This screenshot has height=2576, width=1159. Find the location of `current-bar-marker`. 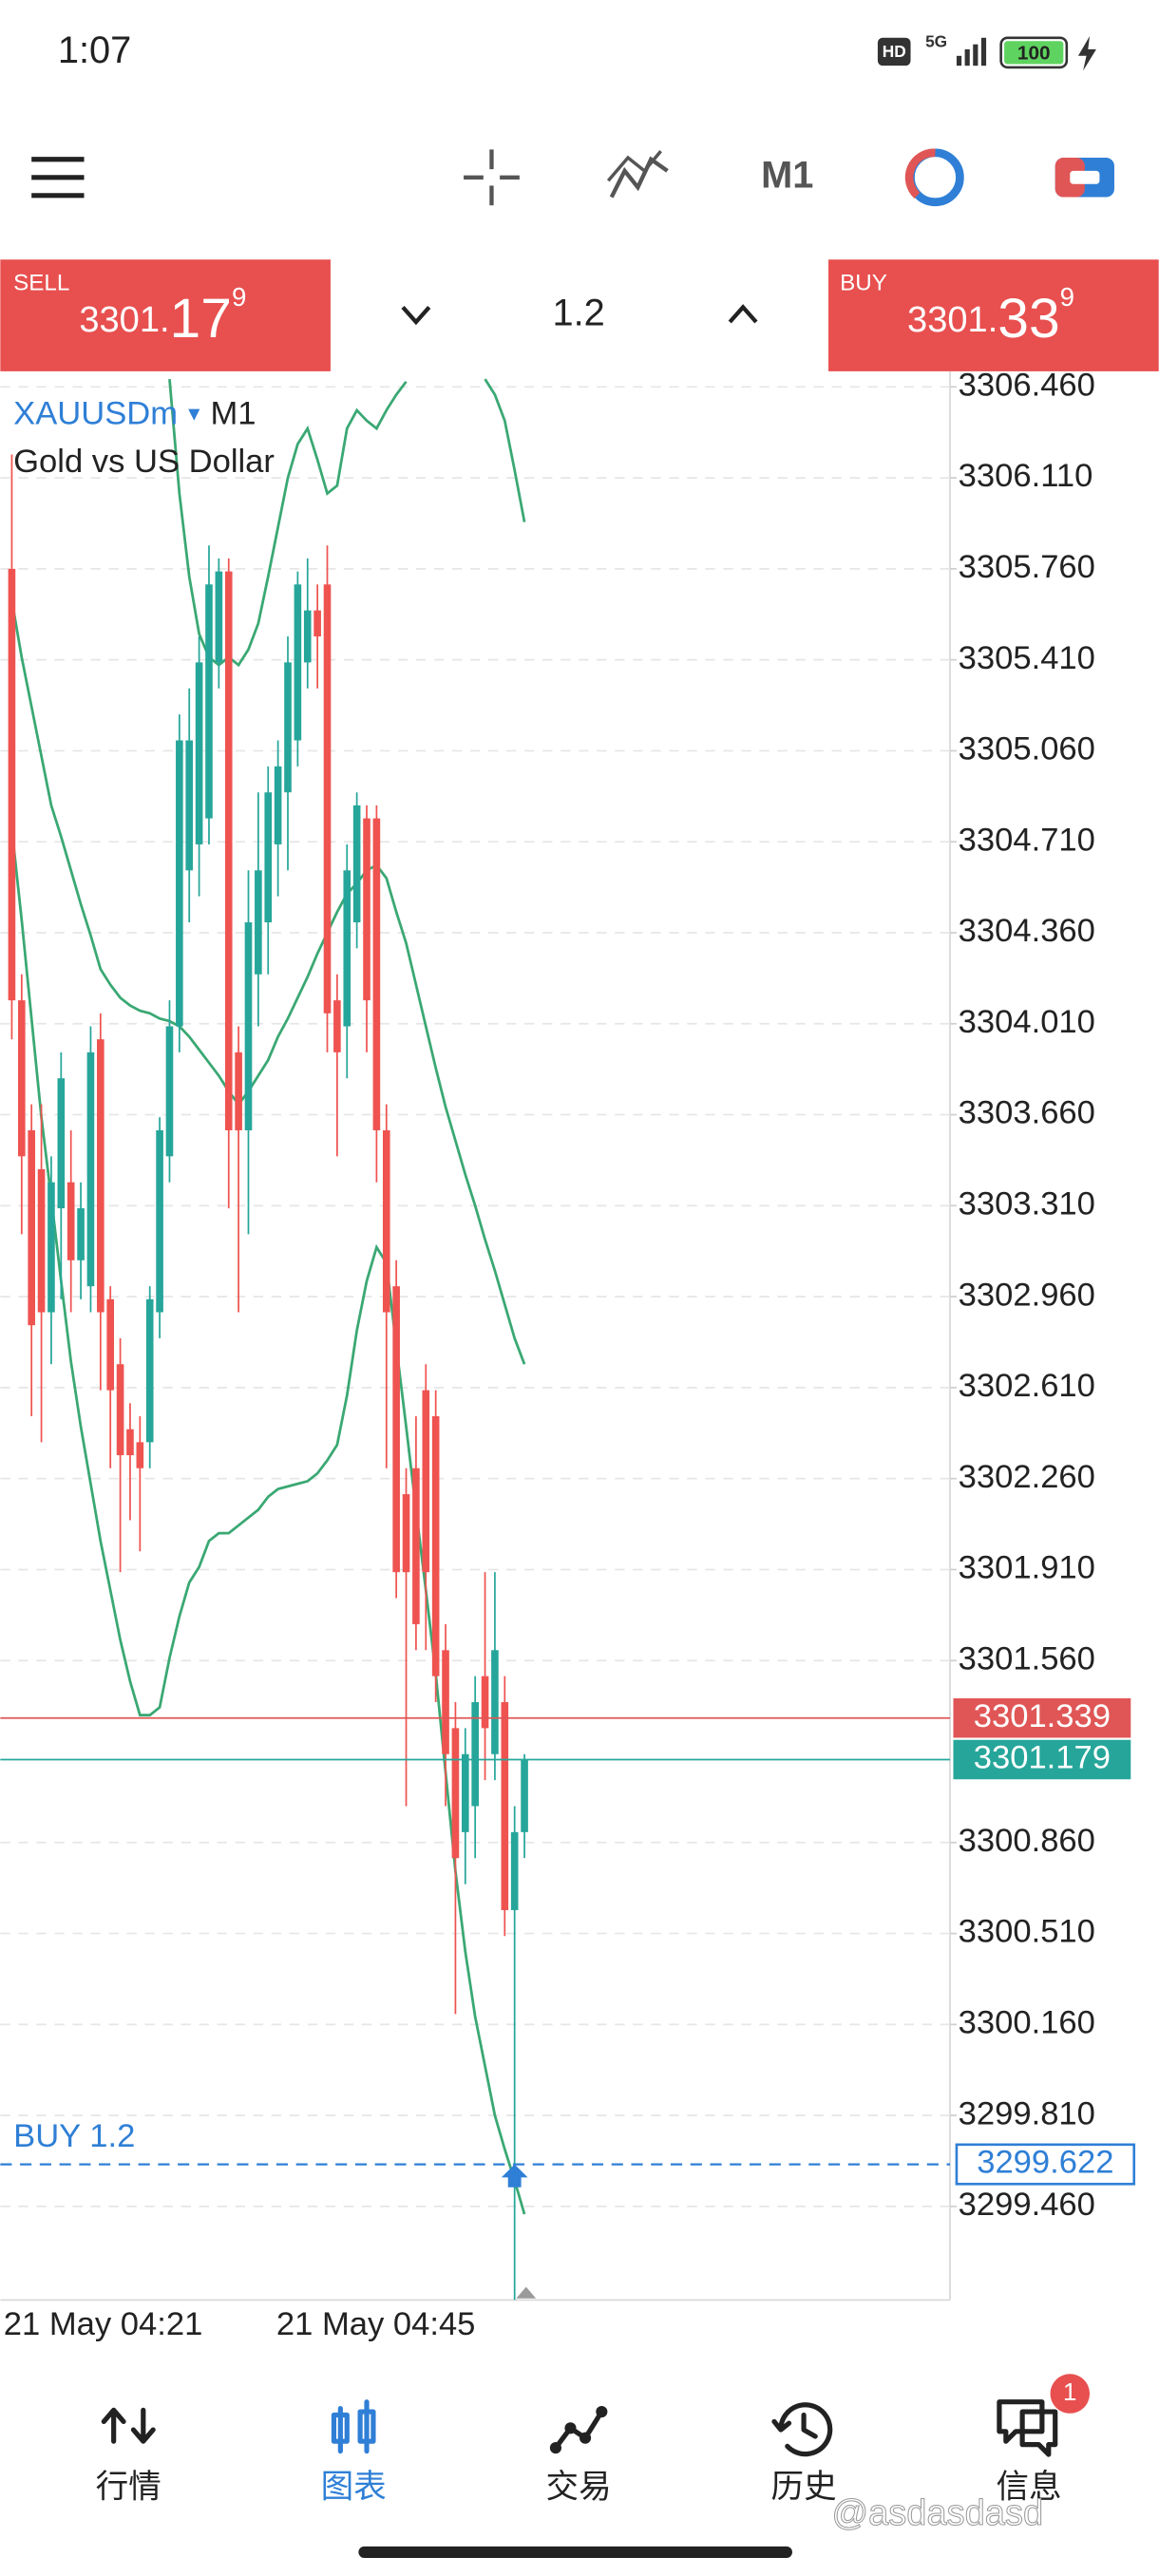

current-bar-marker is located at coordinates (526, 2292).